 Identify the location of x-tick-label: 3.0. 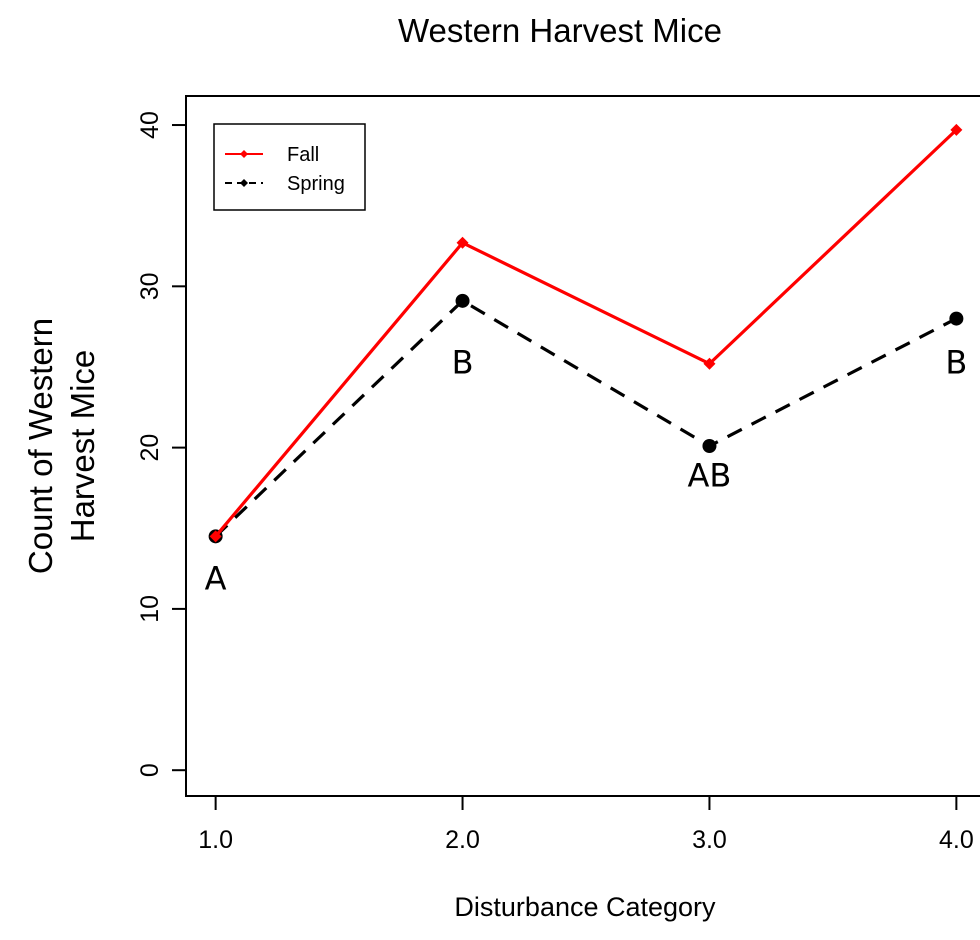
(709, 840).